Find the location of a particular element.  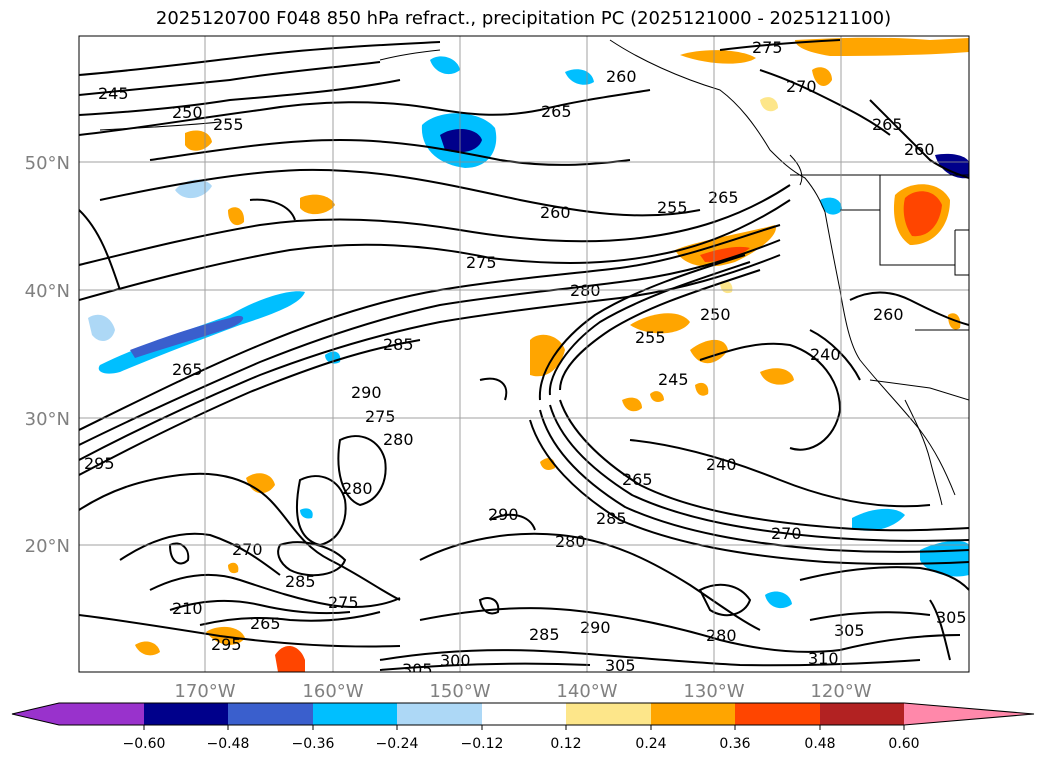

lon-label: 140°W is located at coordinates (586, 691).